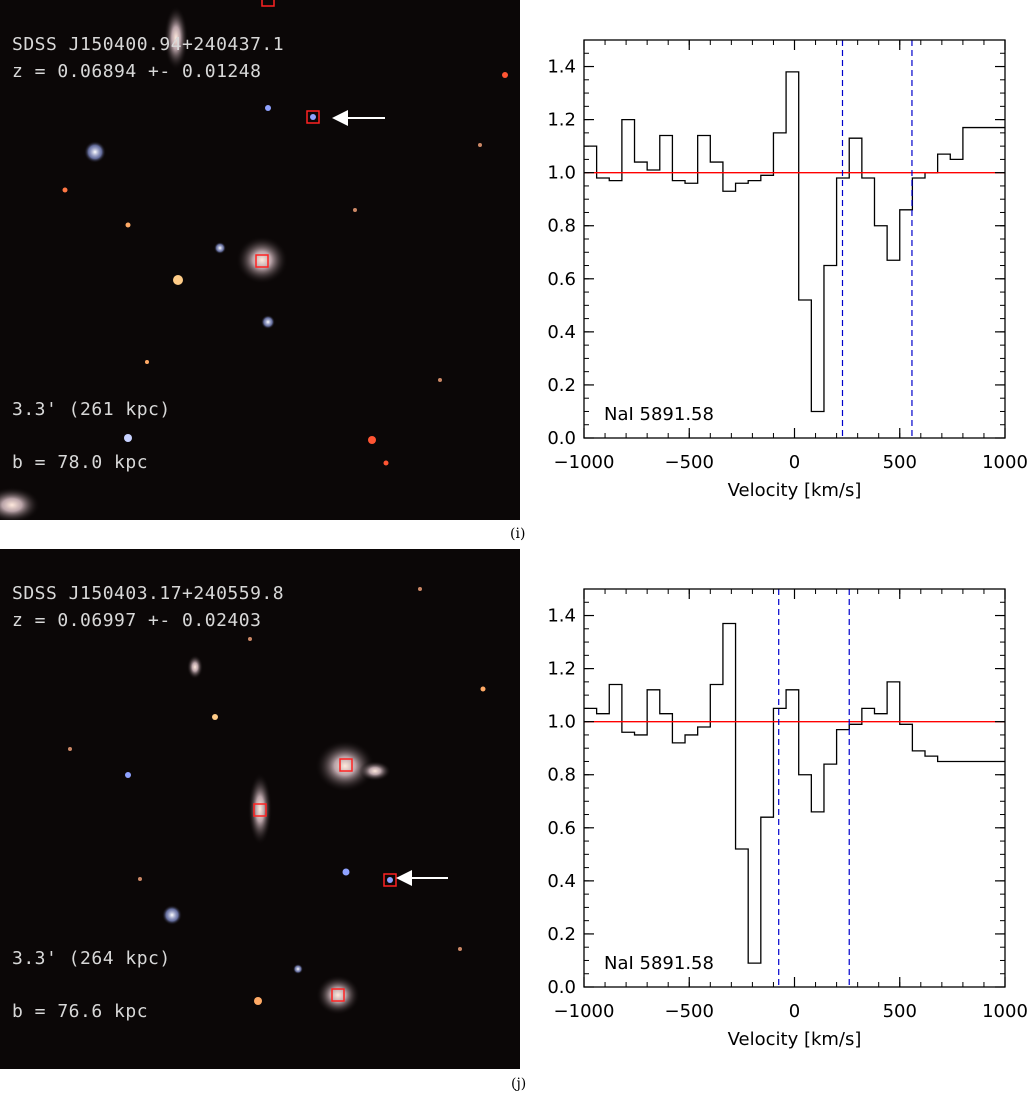 This screenshot has height=1097, width=1033. Describe the element at coordinates (148, 593) in the screenshot. I see `object-name: SDSS J150403.17+240559.8` at that location.